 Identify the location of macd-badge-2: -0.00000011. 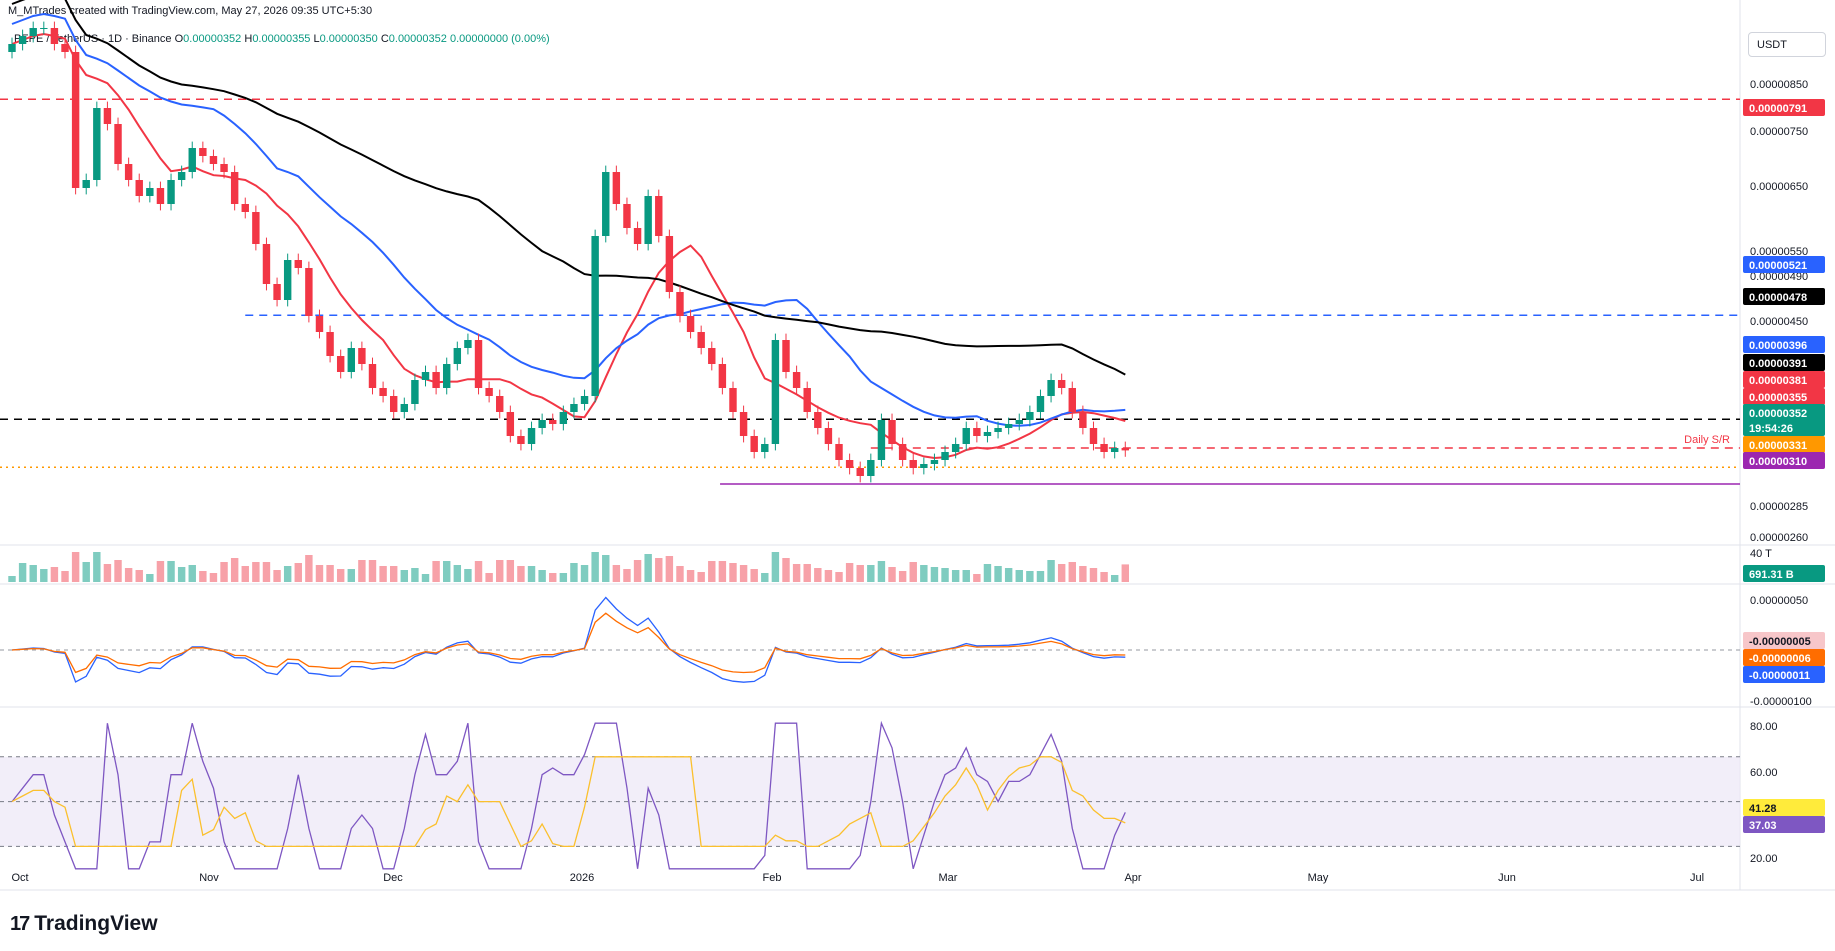
(1779, 676).